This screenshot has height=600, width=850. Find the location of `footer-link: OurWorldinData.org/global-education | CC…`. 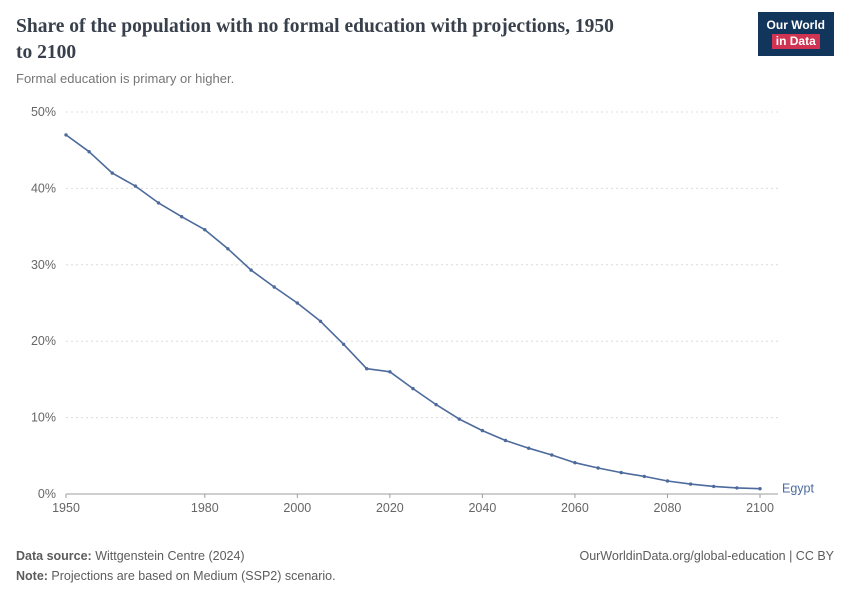

footer-link: OurWorldinData.org/global-education | CC… is located at coordinates (706, 556).